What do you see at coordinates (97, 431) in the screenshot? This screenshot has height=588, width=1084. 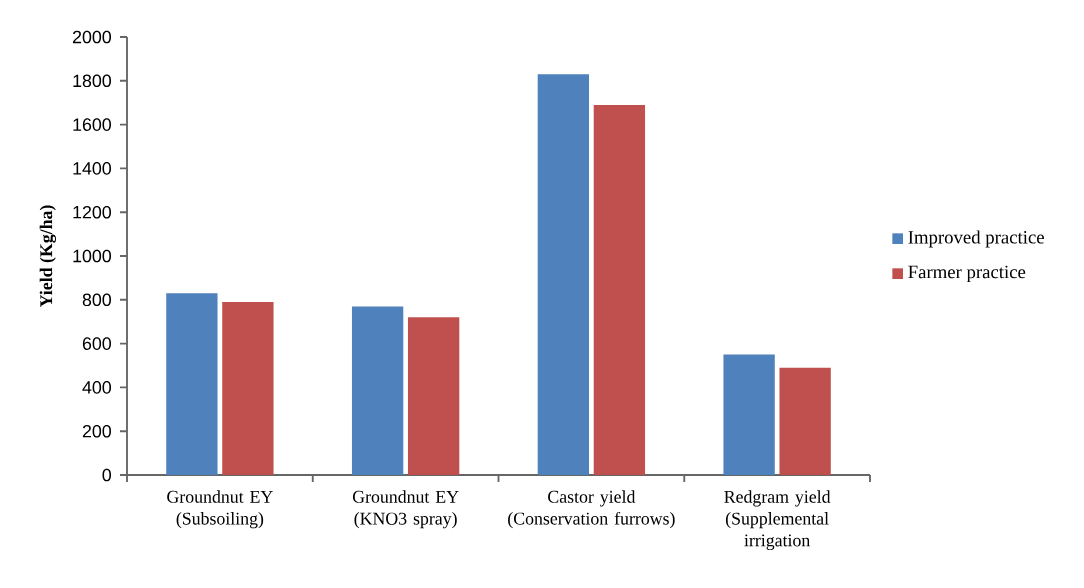 I see `y-tick-label: 200` at bounding box center [97, 431].